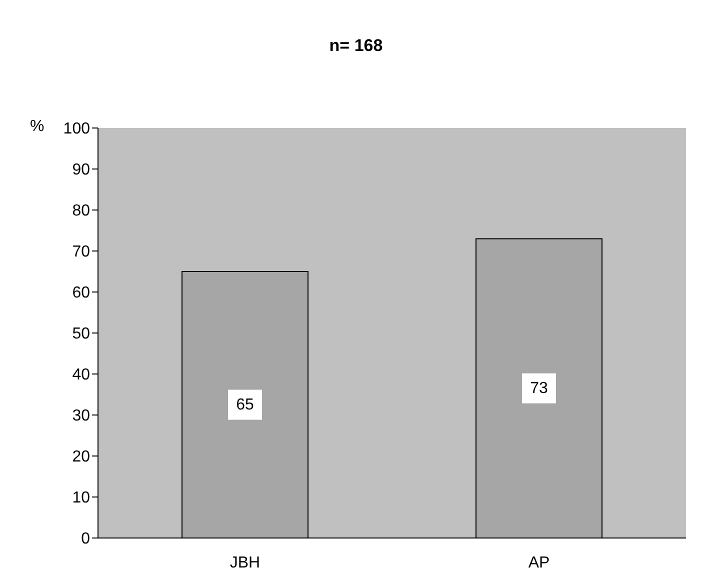 This screenshot has width=712, height=581. What do you see at coordinates (81, 170) in the screenshot?
I see `y-tick-label: 90` at bounding box center [81, 170].